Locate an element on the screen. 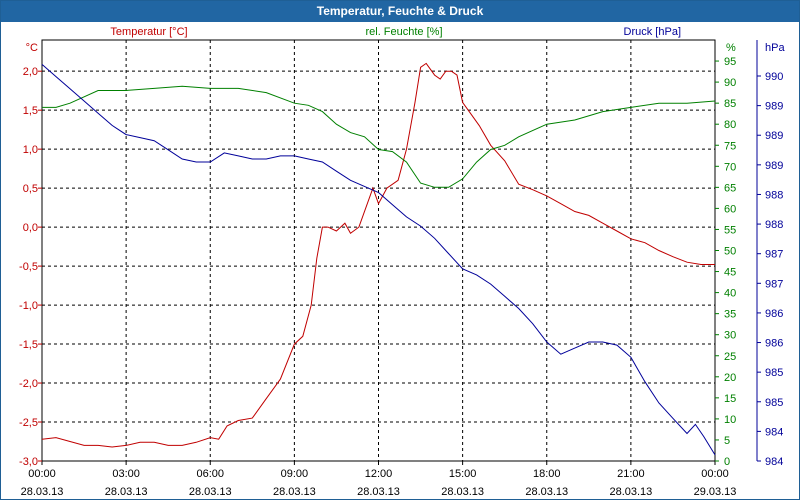 This screenshot has width=800, height=500. x-tick-time-label: 15:00 is located at coordinates (463, 474).